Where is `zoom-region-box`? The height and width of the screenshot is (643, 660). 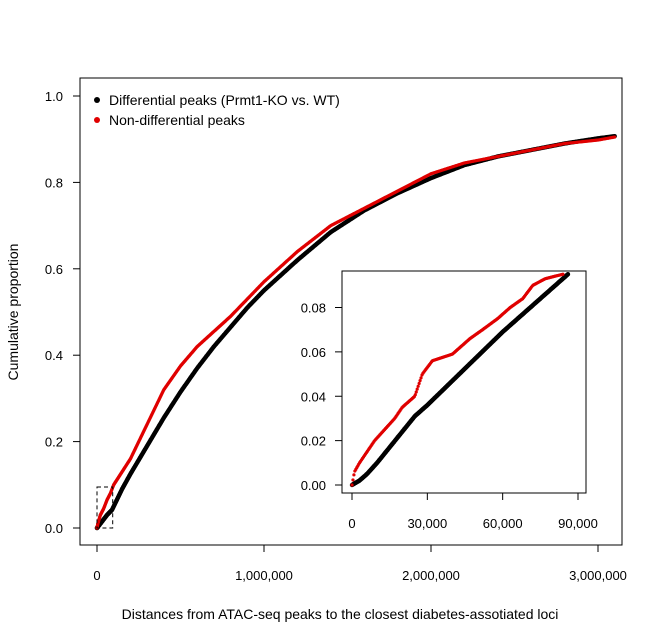 zoom-region-box is located at coordinates (105, 507).